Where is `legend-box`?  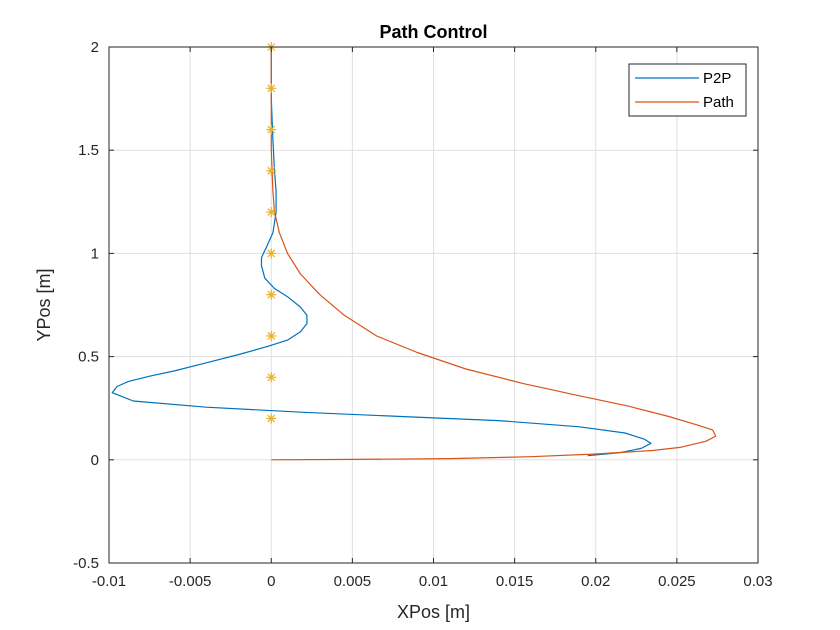
legend-box is located at coordinates (687, 90).